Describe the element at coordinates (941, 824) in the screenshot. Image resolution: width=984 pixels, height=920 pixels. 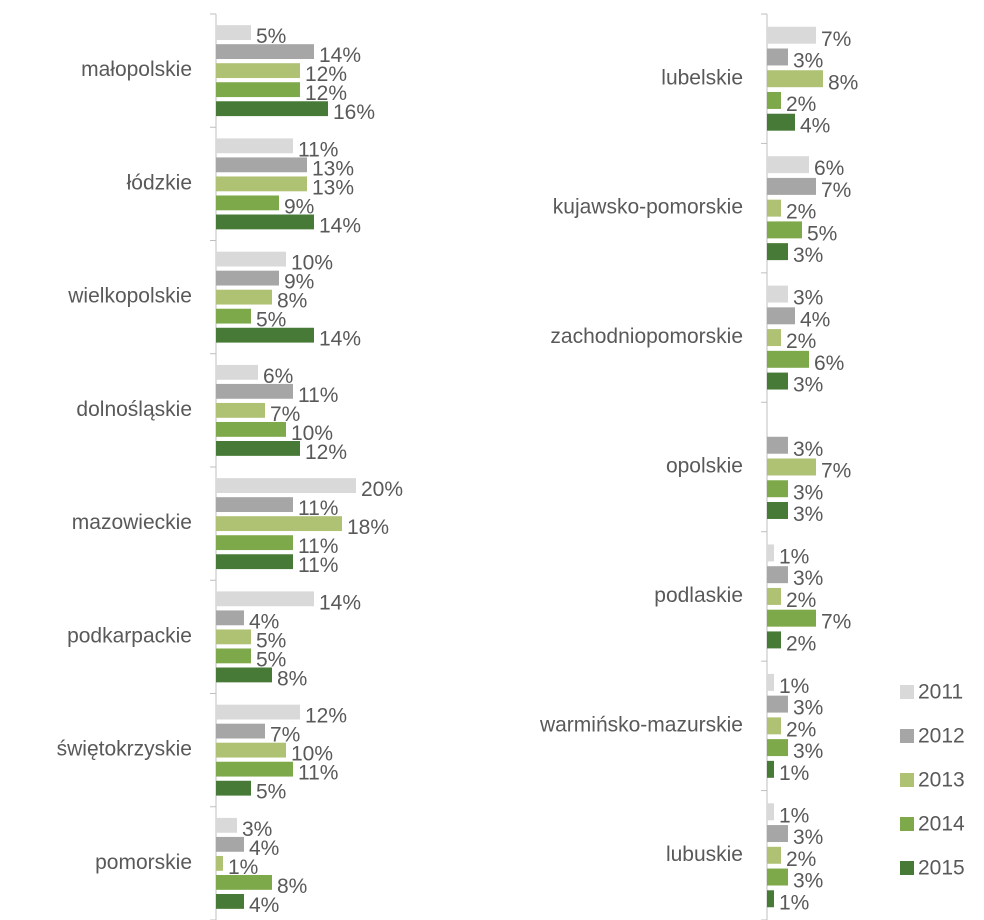
I see `legend-label: 2014` at that location.